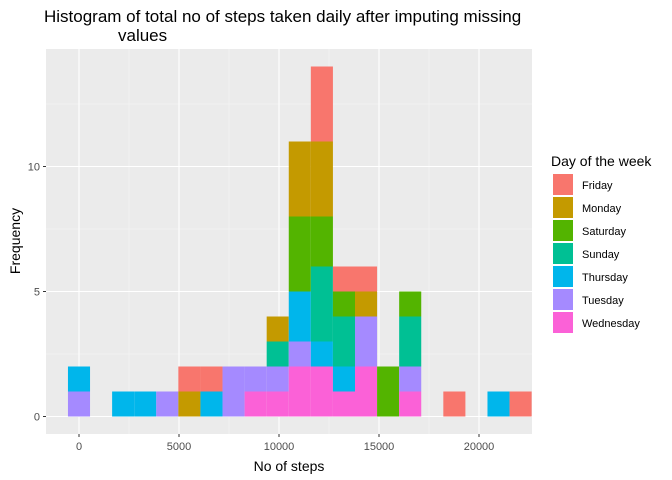  Describe the element at coordinates (563, 276) in the screenshot. I see `legend-swatch-thursday` at that location.